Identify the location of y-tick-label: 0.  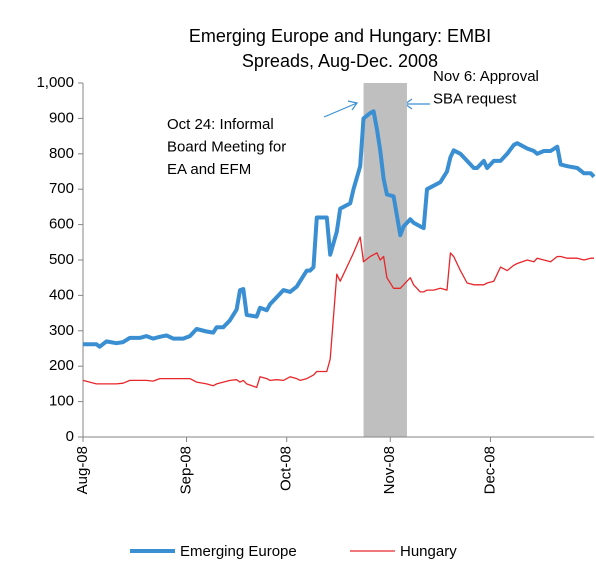
(70, 436).